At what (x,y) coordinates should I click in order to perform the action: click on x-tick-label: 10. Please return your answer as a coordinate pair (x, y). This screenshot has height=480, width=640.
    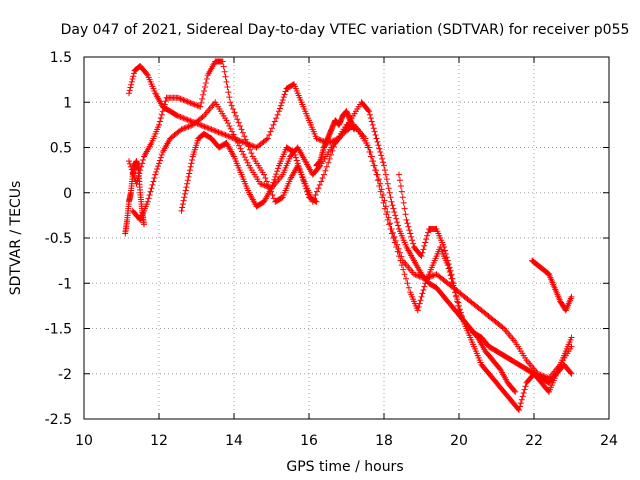
    Looking at the image, I should click on (84, 441).